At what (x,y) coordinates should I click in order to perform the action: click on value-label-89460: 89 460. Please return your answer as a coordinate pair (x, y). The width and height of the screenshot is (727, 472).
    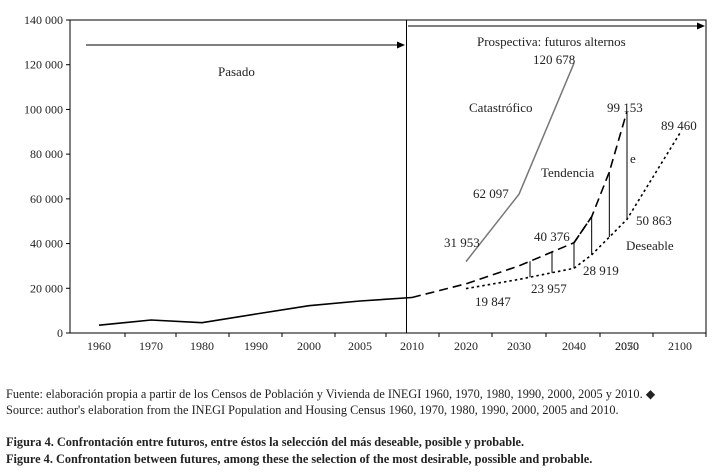
    Looking at the image, I should click on (679, 125).